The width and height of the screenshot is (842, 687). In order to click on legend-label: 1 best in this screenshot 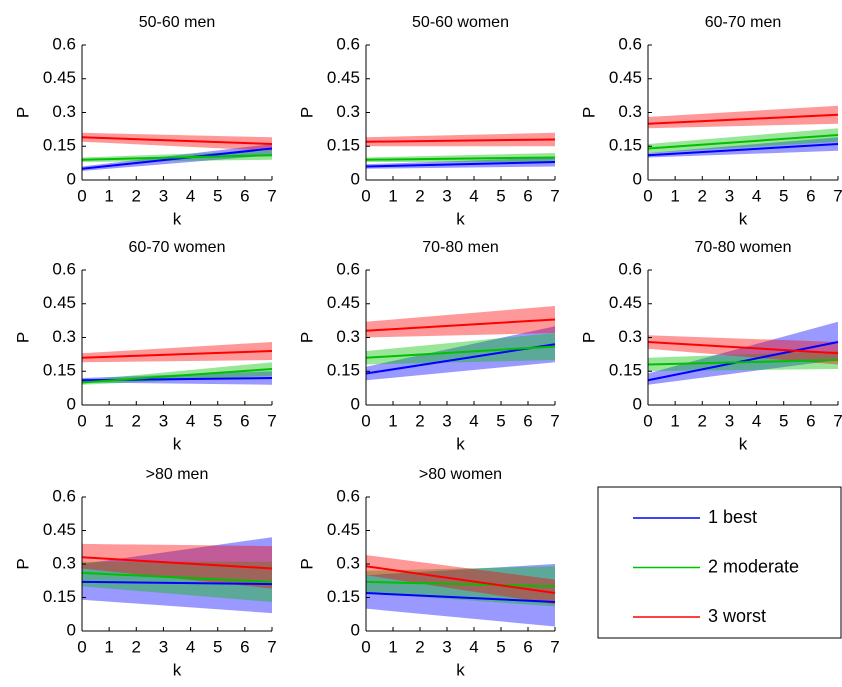, I will do `click(732, 517)`.